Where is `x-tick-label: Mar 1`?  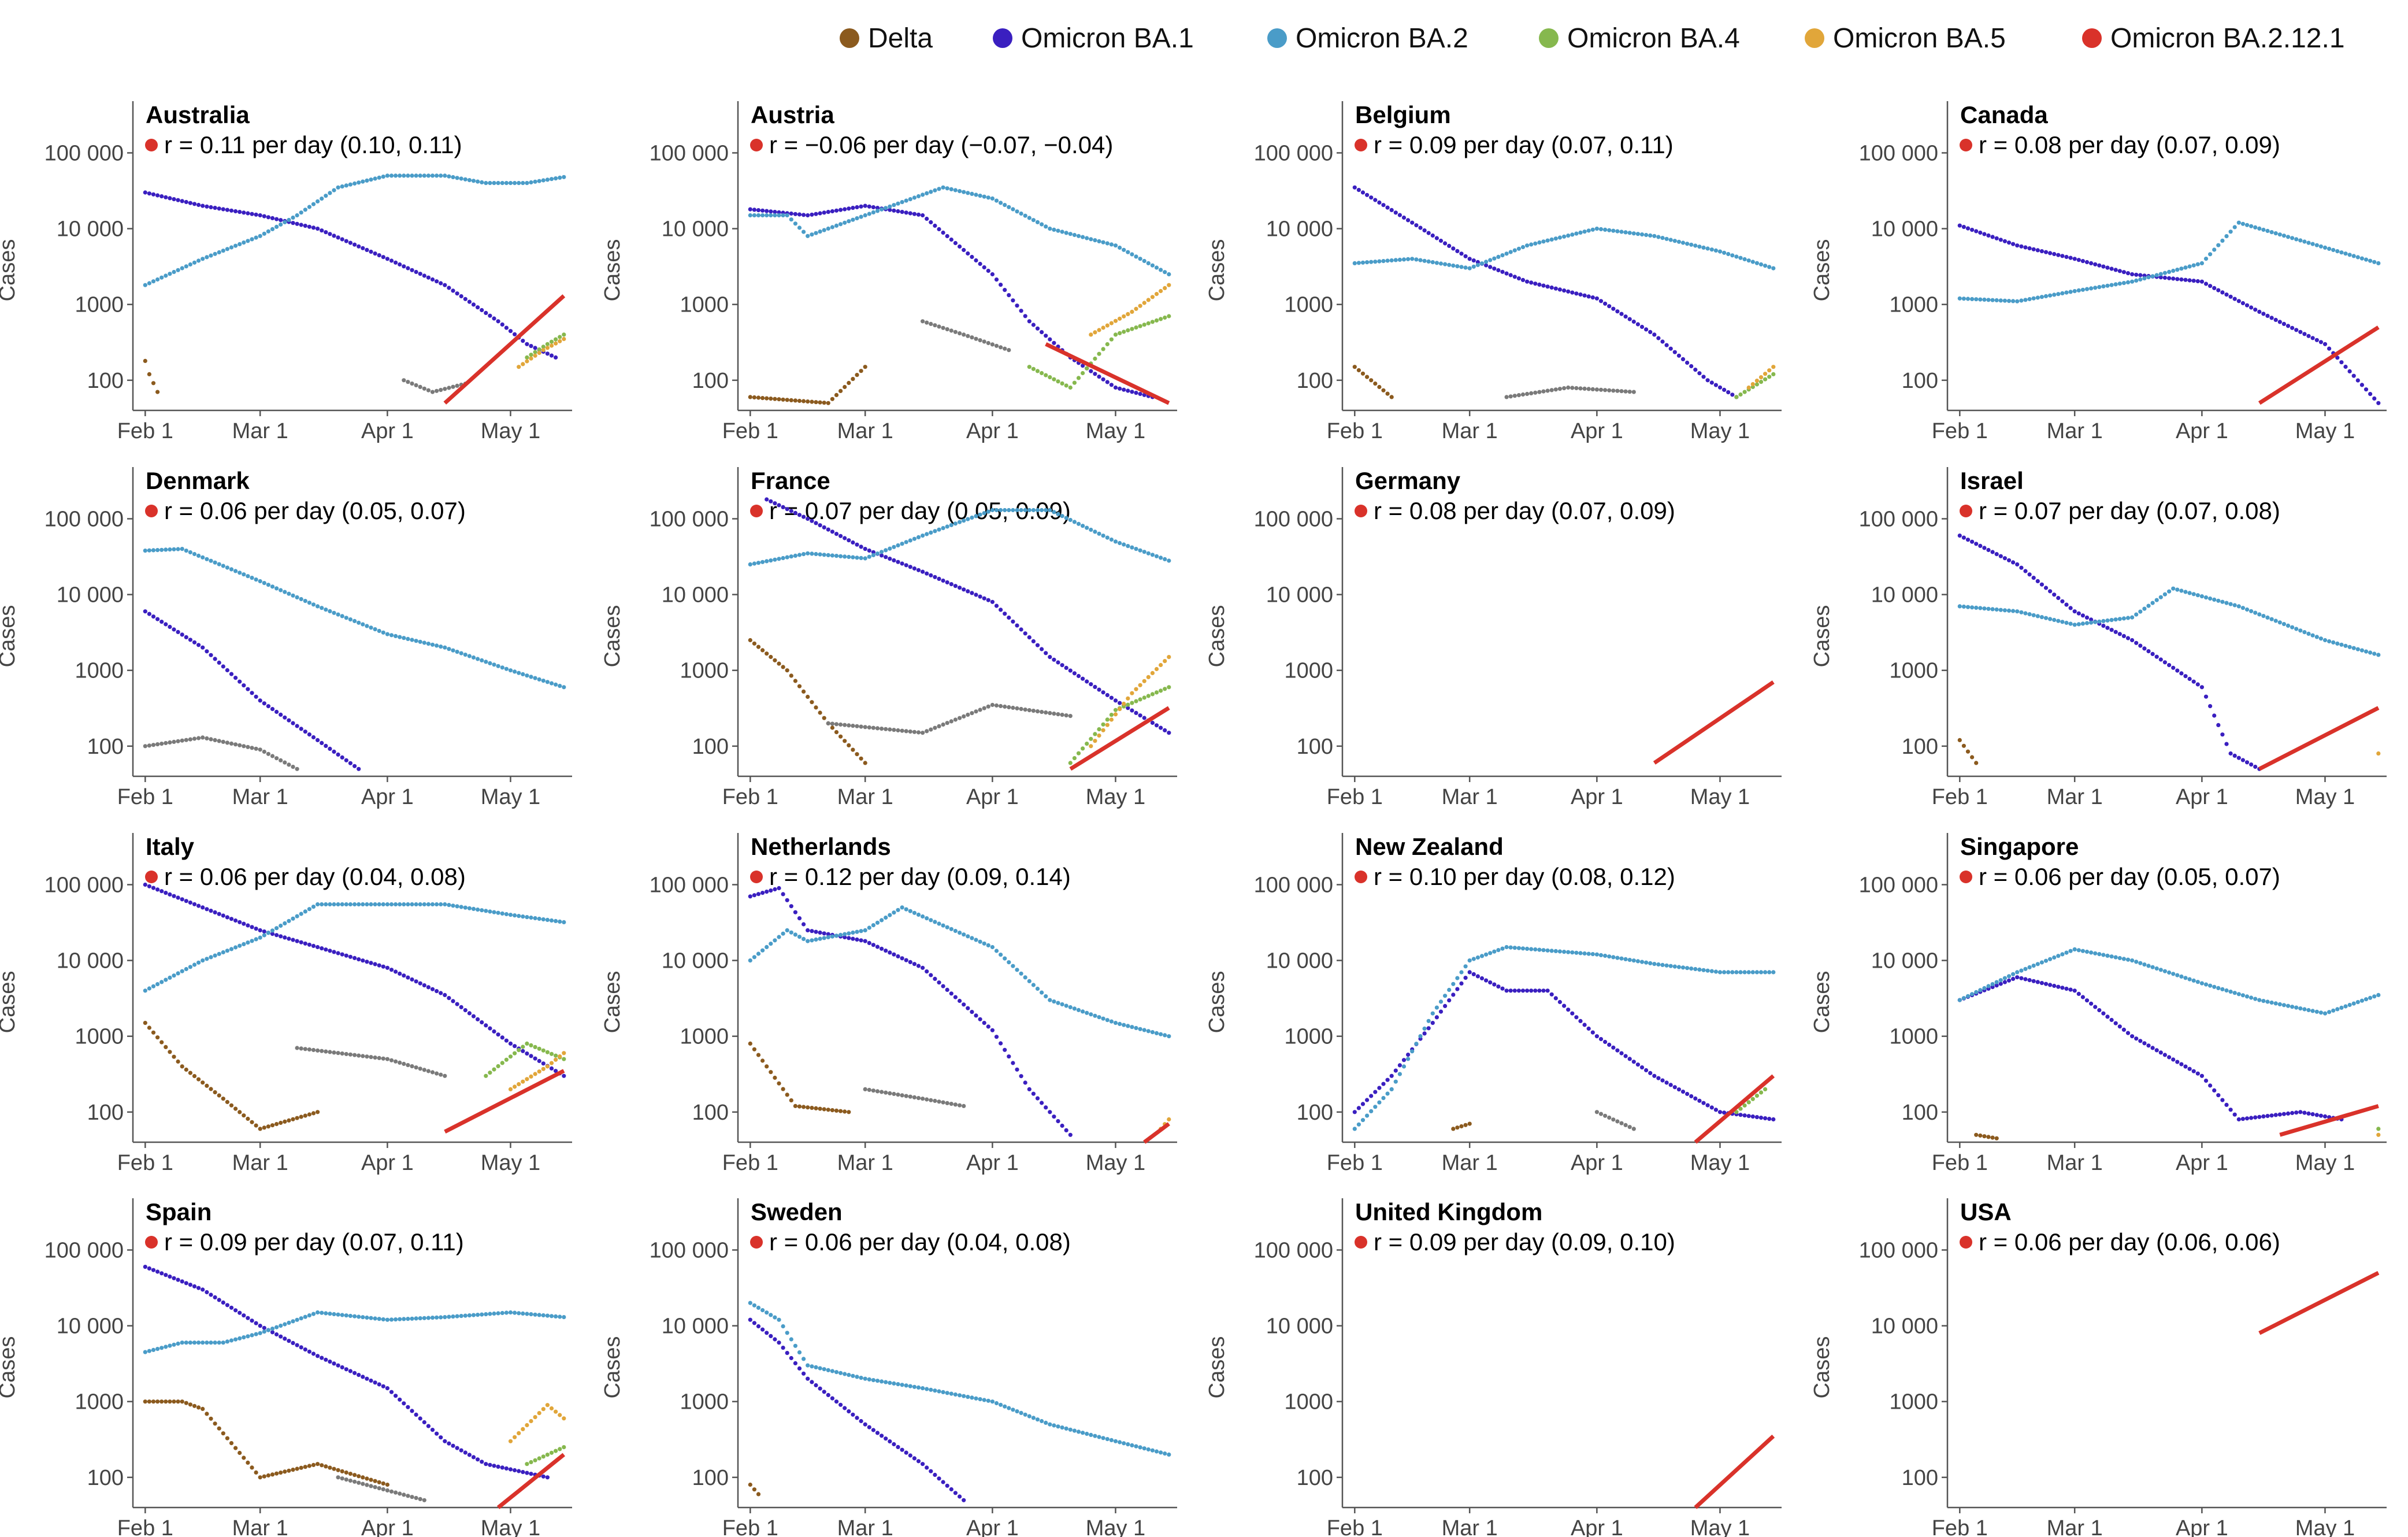 x-tick-label: Mar 1 is located at coordinates (1470, 1163).